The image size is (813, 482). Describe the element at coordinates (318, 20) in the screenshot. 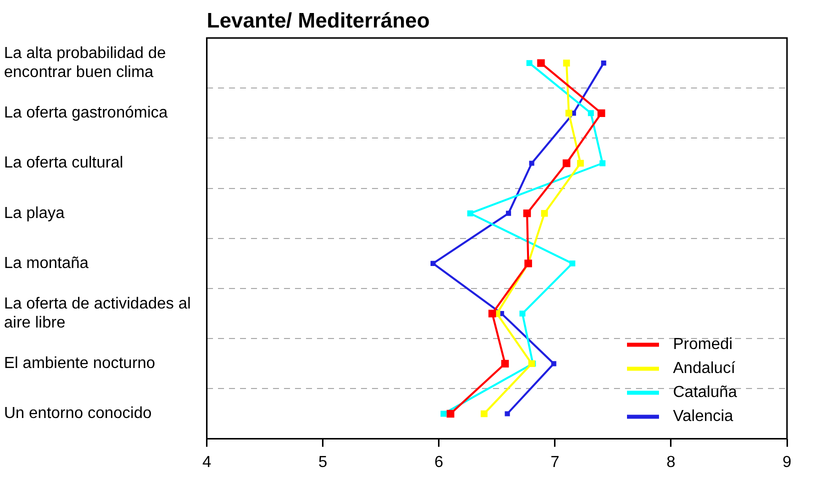

I see `chart-title: Levante/ Mediterráneo` at that location.